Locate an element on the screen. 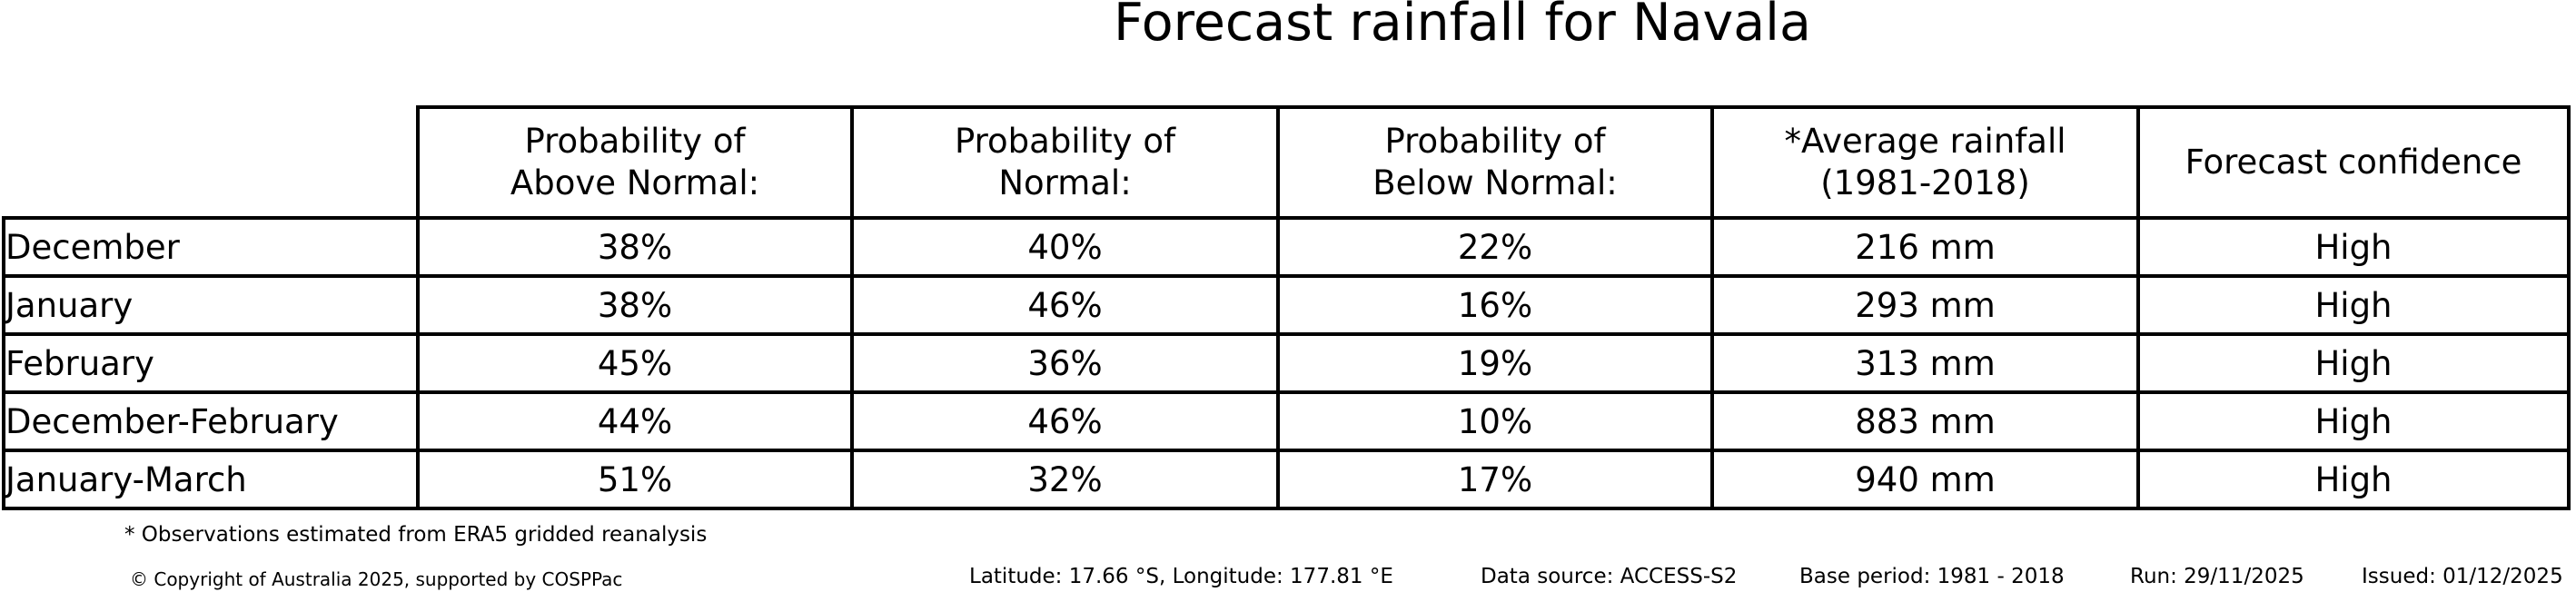  month-cell: December-February is located at coordinates (211, 421).